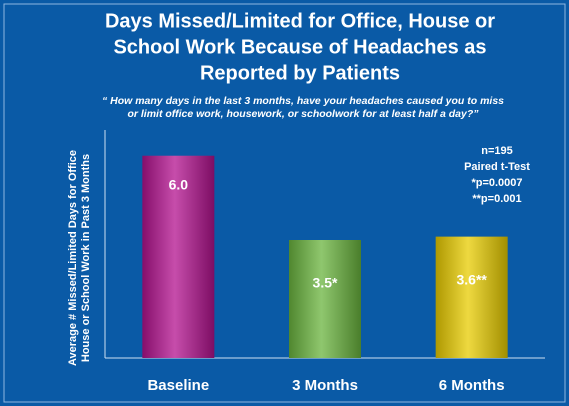 The height and width of the screenshot is (406, 569). What do you see at coordinates (496, 183) in the screenshot?
I see `annotation: *p=0.0007` at bounding box center [496, 183].